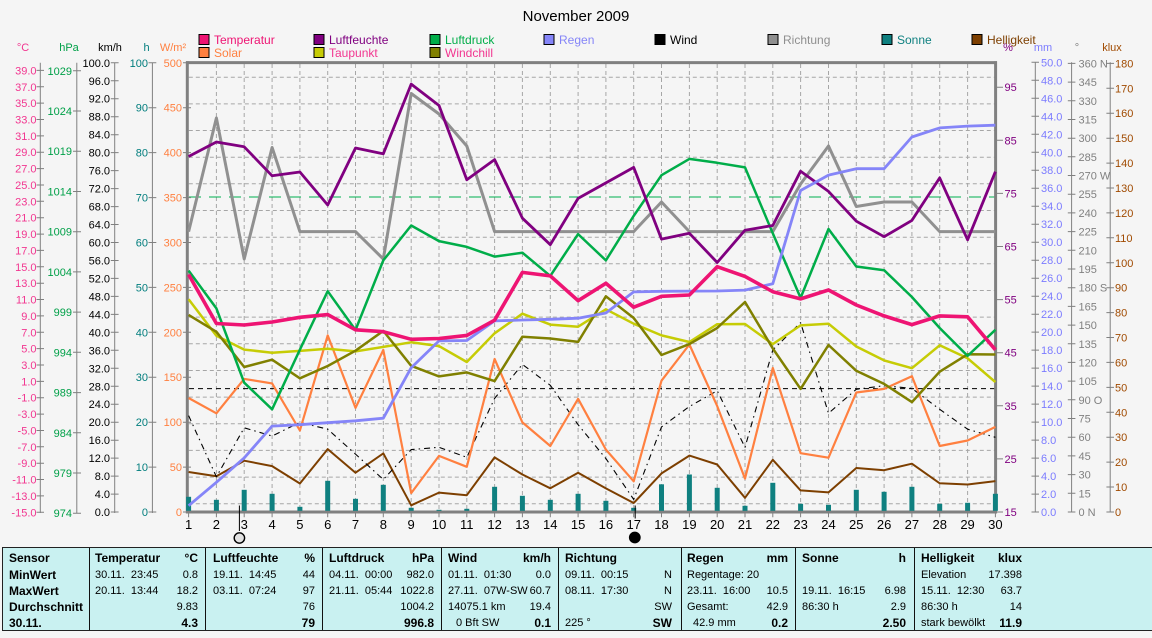  I want to click on svg-text: 5, so click(299, 524).